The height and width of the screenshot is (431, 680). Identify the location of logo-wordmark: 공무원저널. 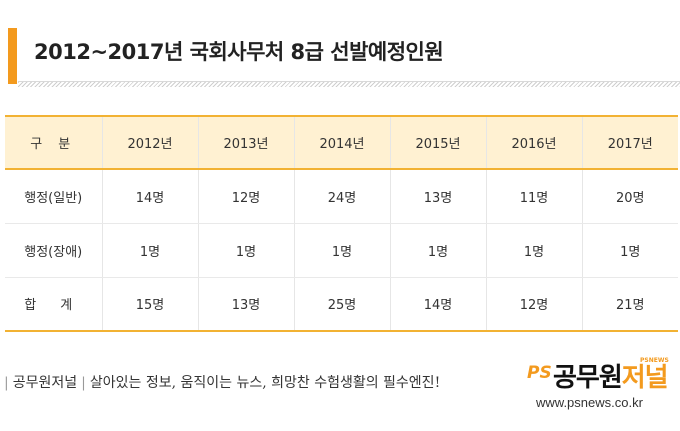
(611, 375).